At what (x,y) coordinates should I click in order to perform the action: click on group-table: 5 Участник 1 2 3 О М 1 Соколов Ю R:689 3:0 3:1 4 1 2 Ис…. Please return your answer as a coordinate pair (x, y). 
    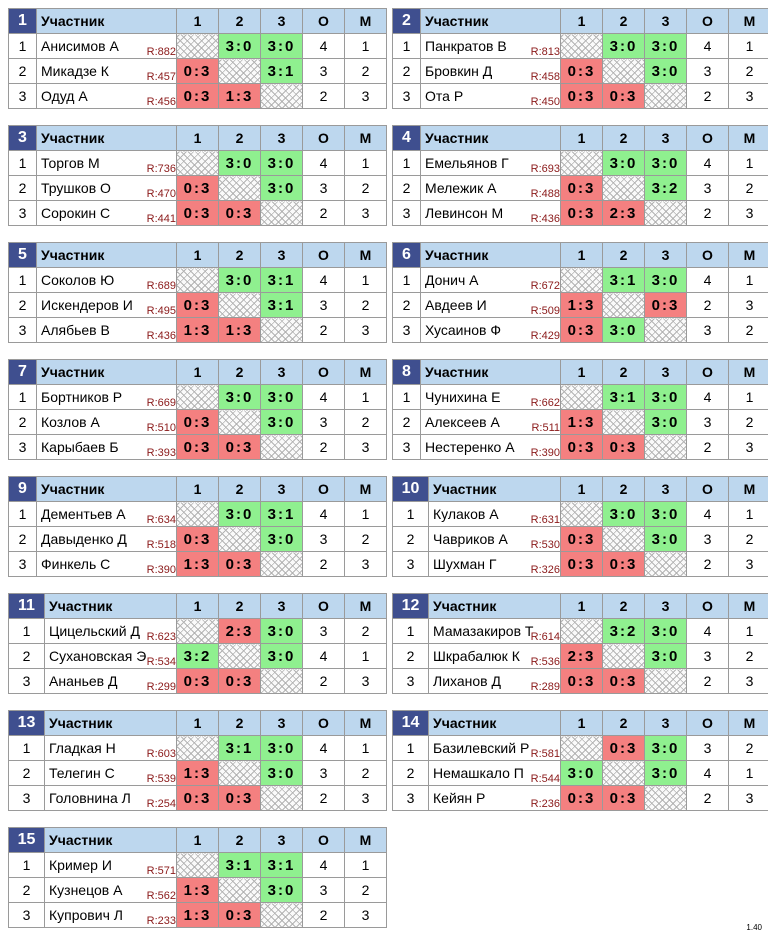
    Looking at the image, I should click on (197, 292).